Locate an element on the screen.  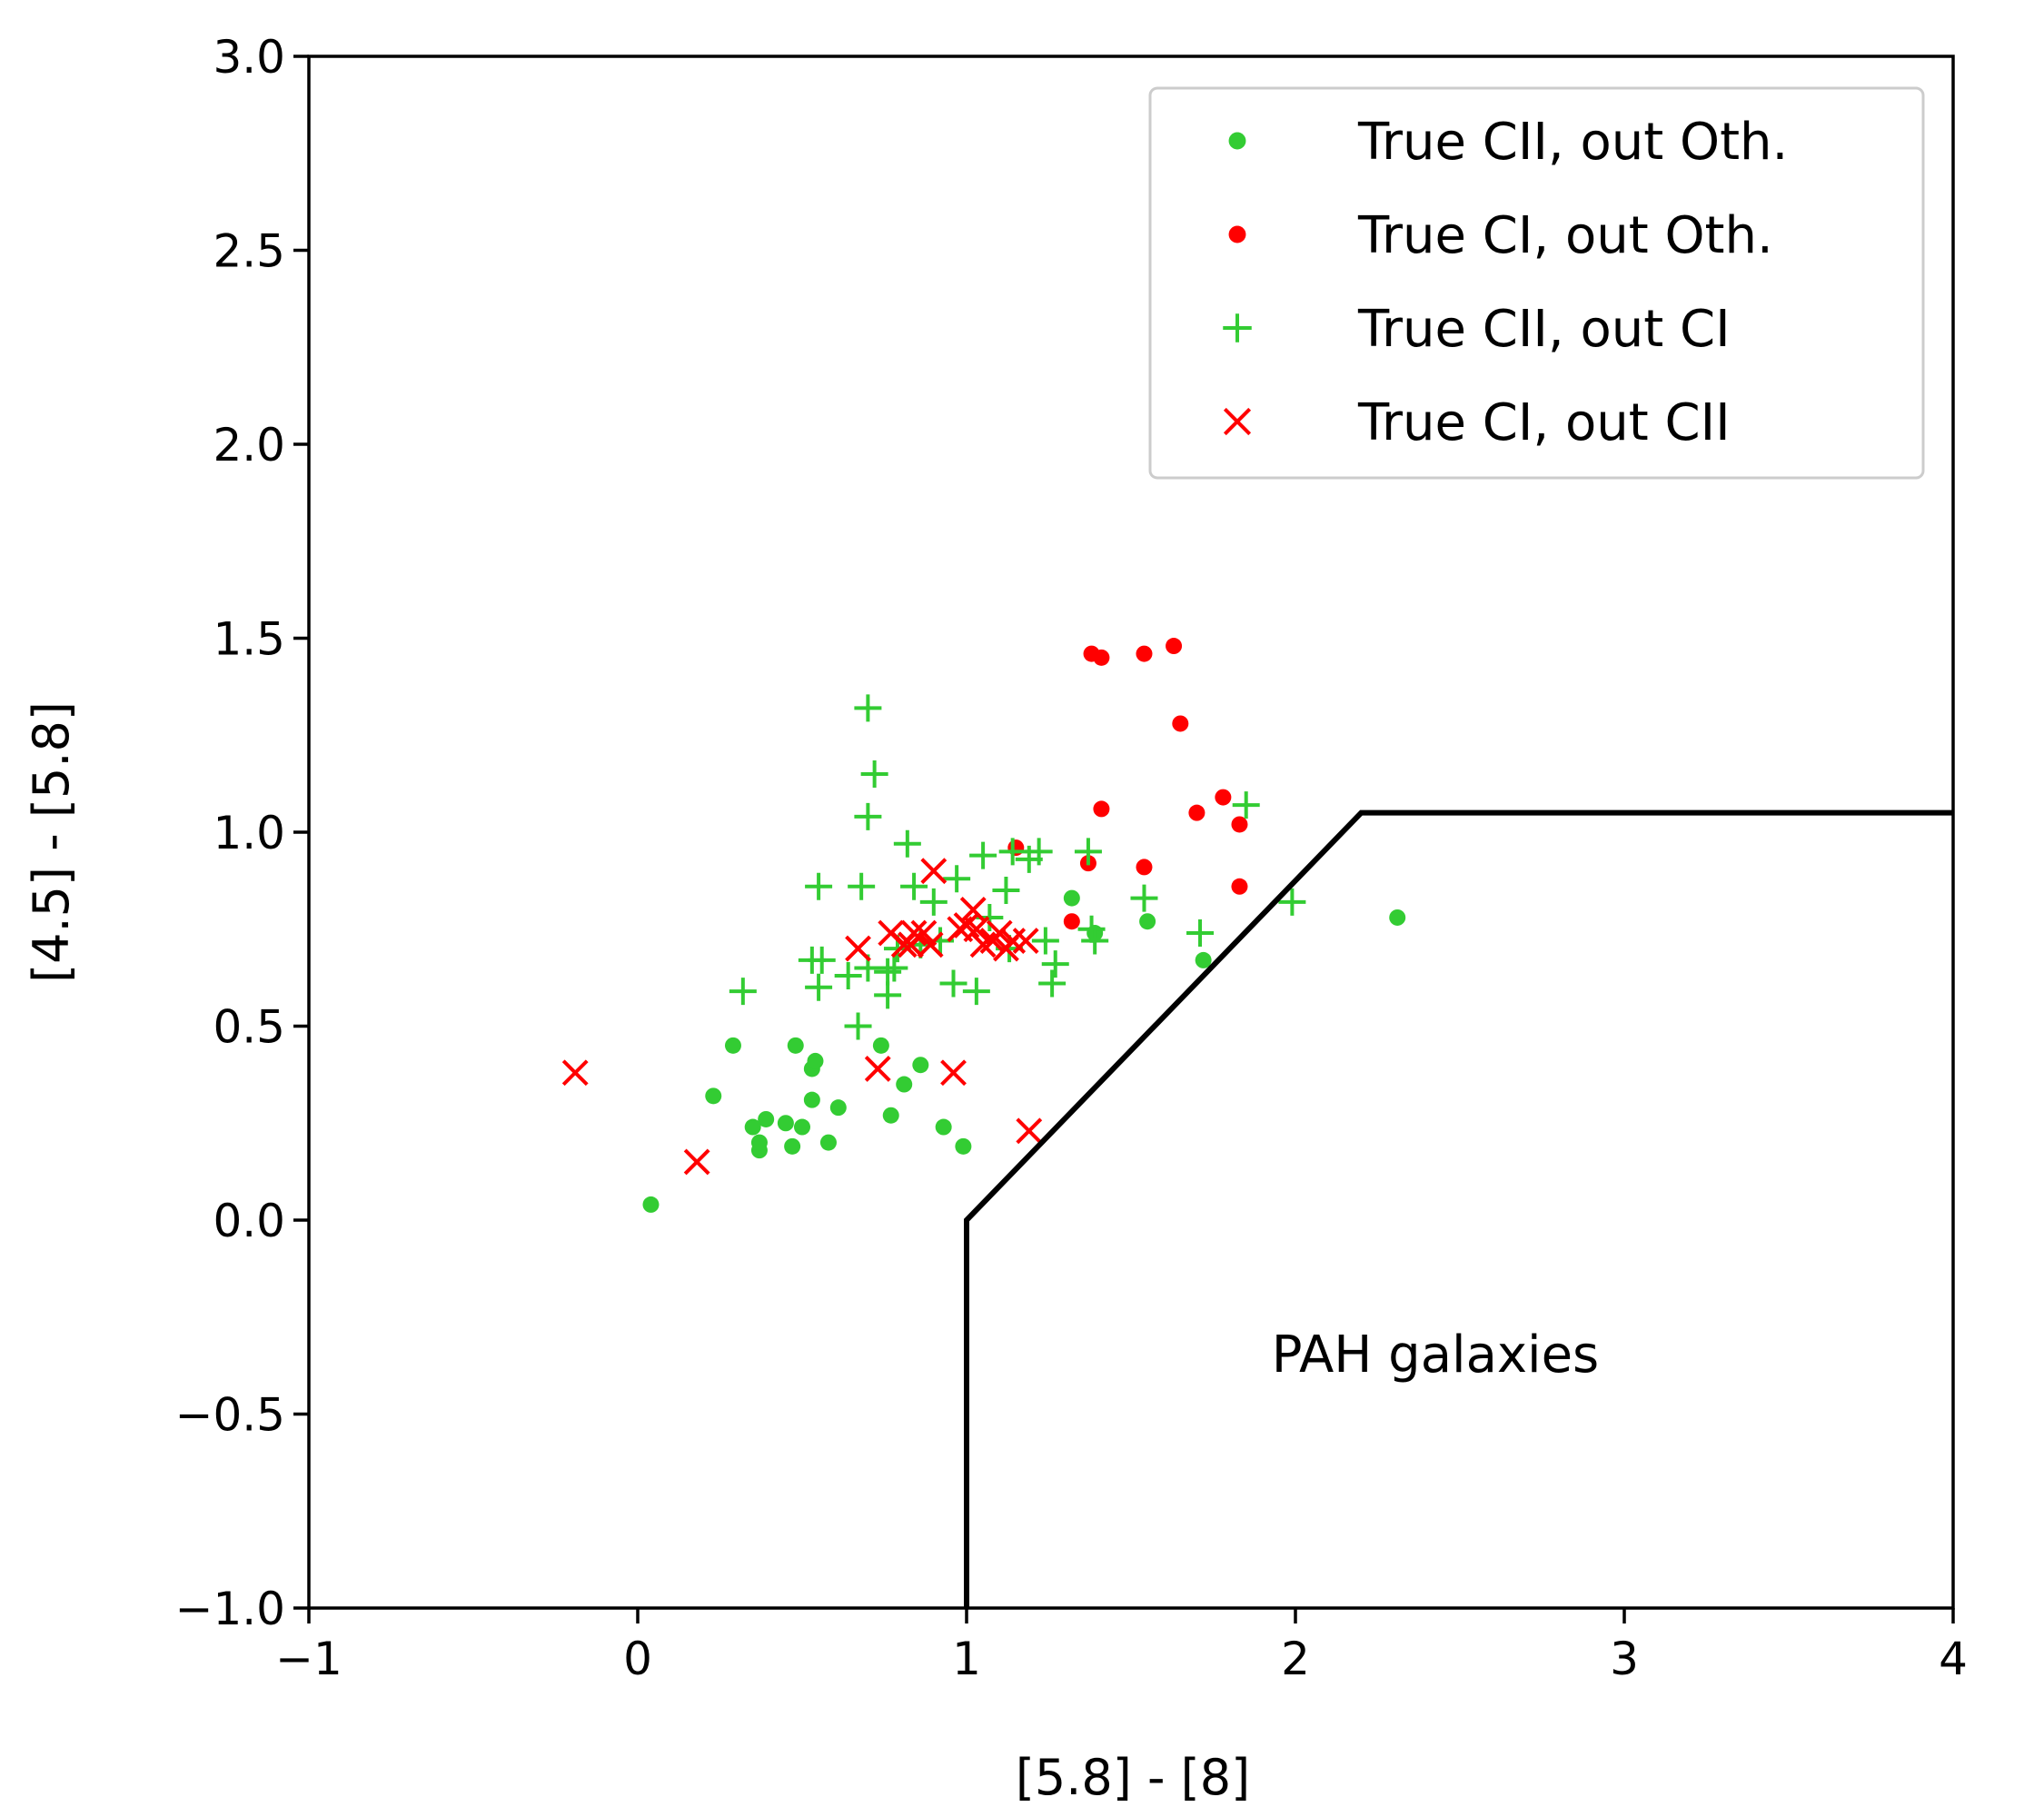
legend-item: True CII, out CI is located at coordinates (1477, 329).